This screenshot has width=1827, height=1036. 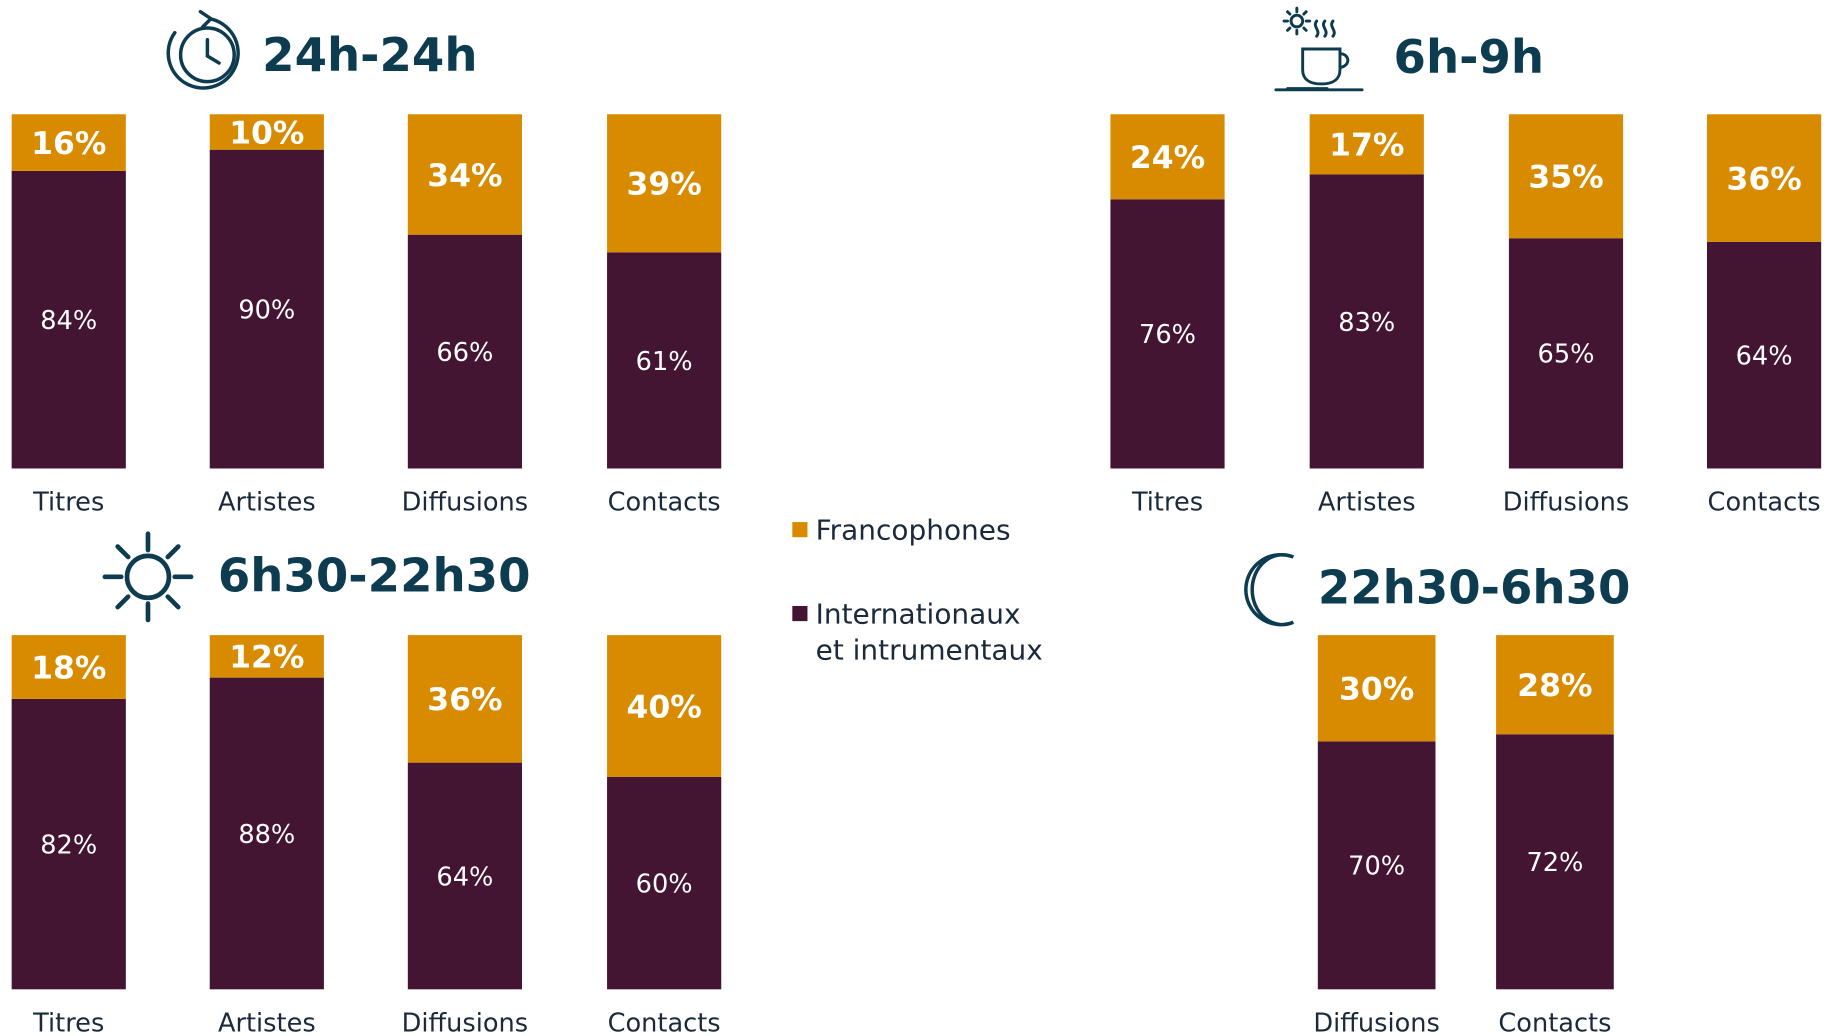 I want to click on value-label: 72%, so click(x=1554, y=863).